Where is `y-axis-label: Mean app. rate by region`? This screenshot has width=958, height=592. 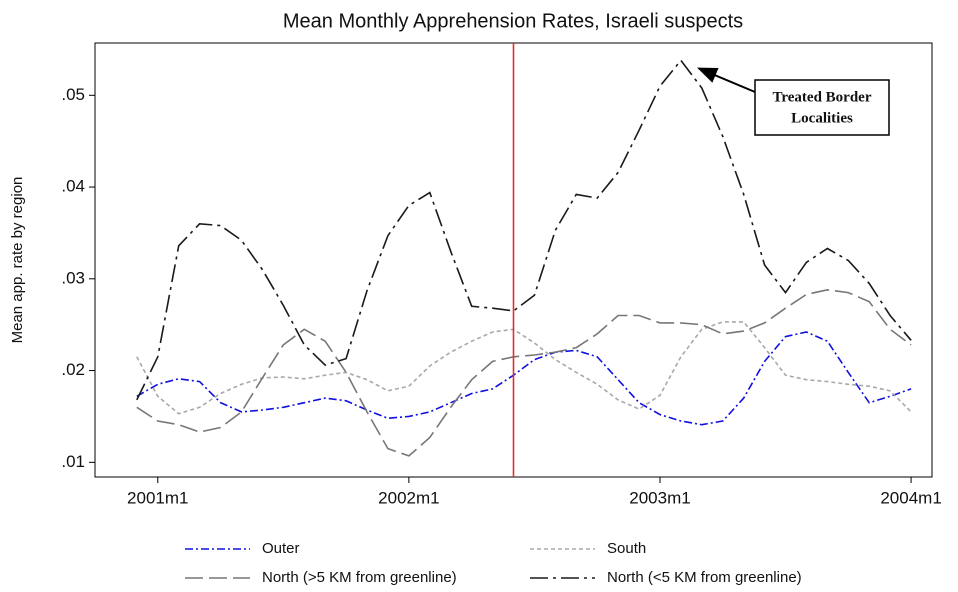
y-axis-label: Mean app. rate by region is located at coordinates (17, 260).